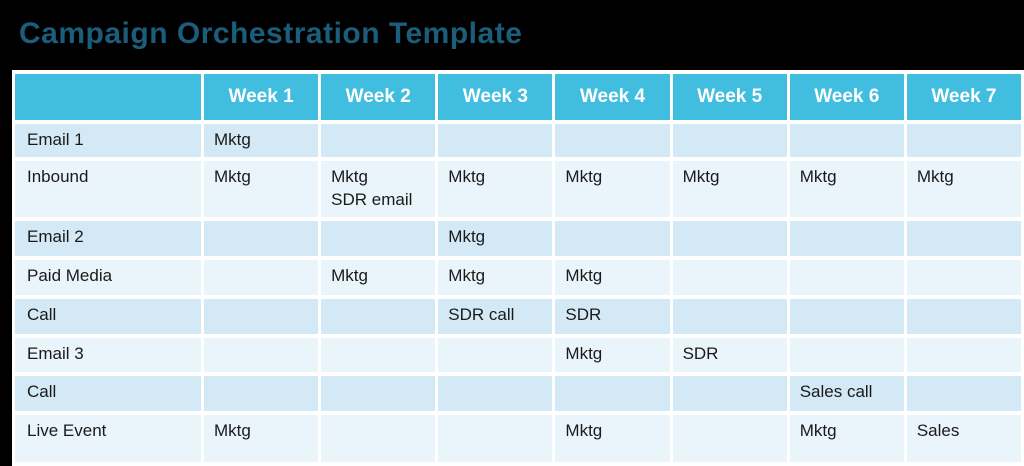 This screenshot has width=1024, height=466. What do you see at coordinates (108, 355) in the screenshot?
I see `row-label: Email 3` at bounding box center [108, 355].